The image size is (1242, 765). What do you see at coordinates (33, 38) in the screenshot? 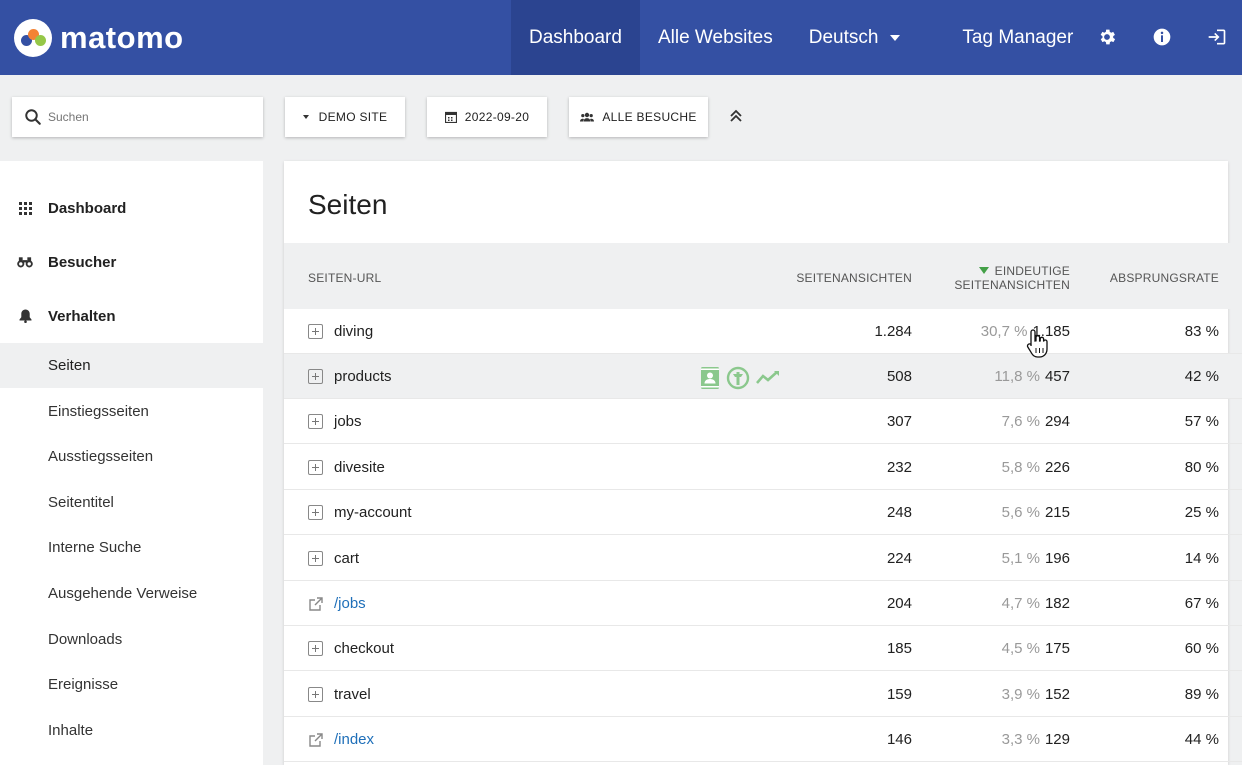
I see `matomo-logo-icon` at bounding box center [33, 38].